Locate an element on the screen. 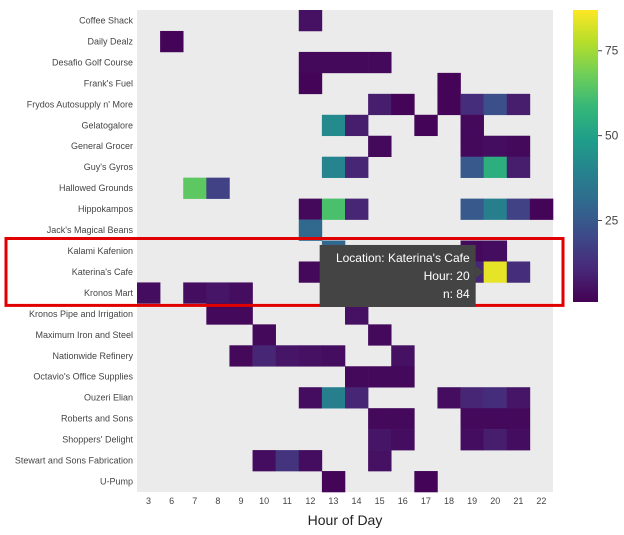 This screenshot has height=535, width=624. x-tick-label: 8 is located at coordinates (217, 501).